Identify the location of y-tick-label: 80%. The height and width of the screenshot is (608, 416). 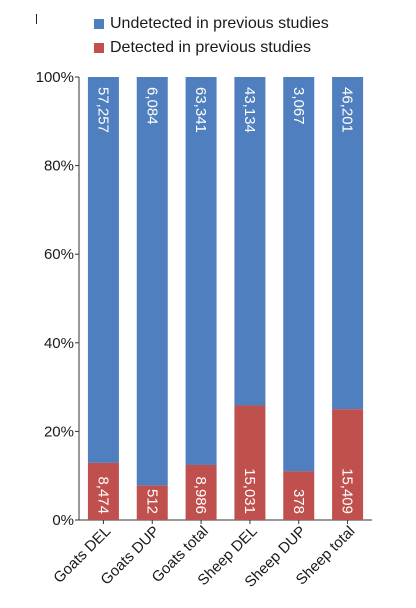
(59, 166).